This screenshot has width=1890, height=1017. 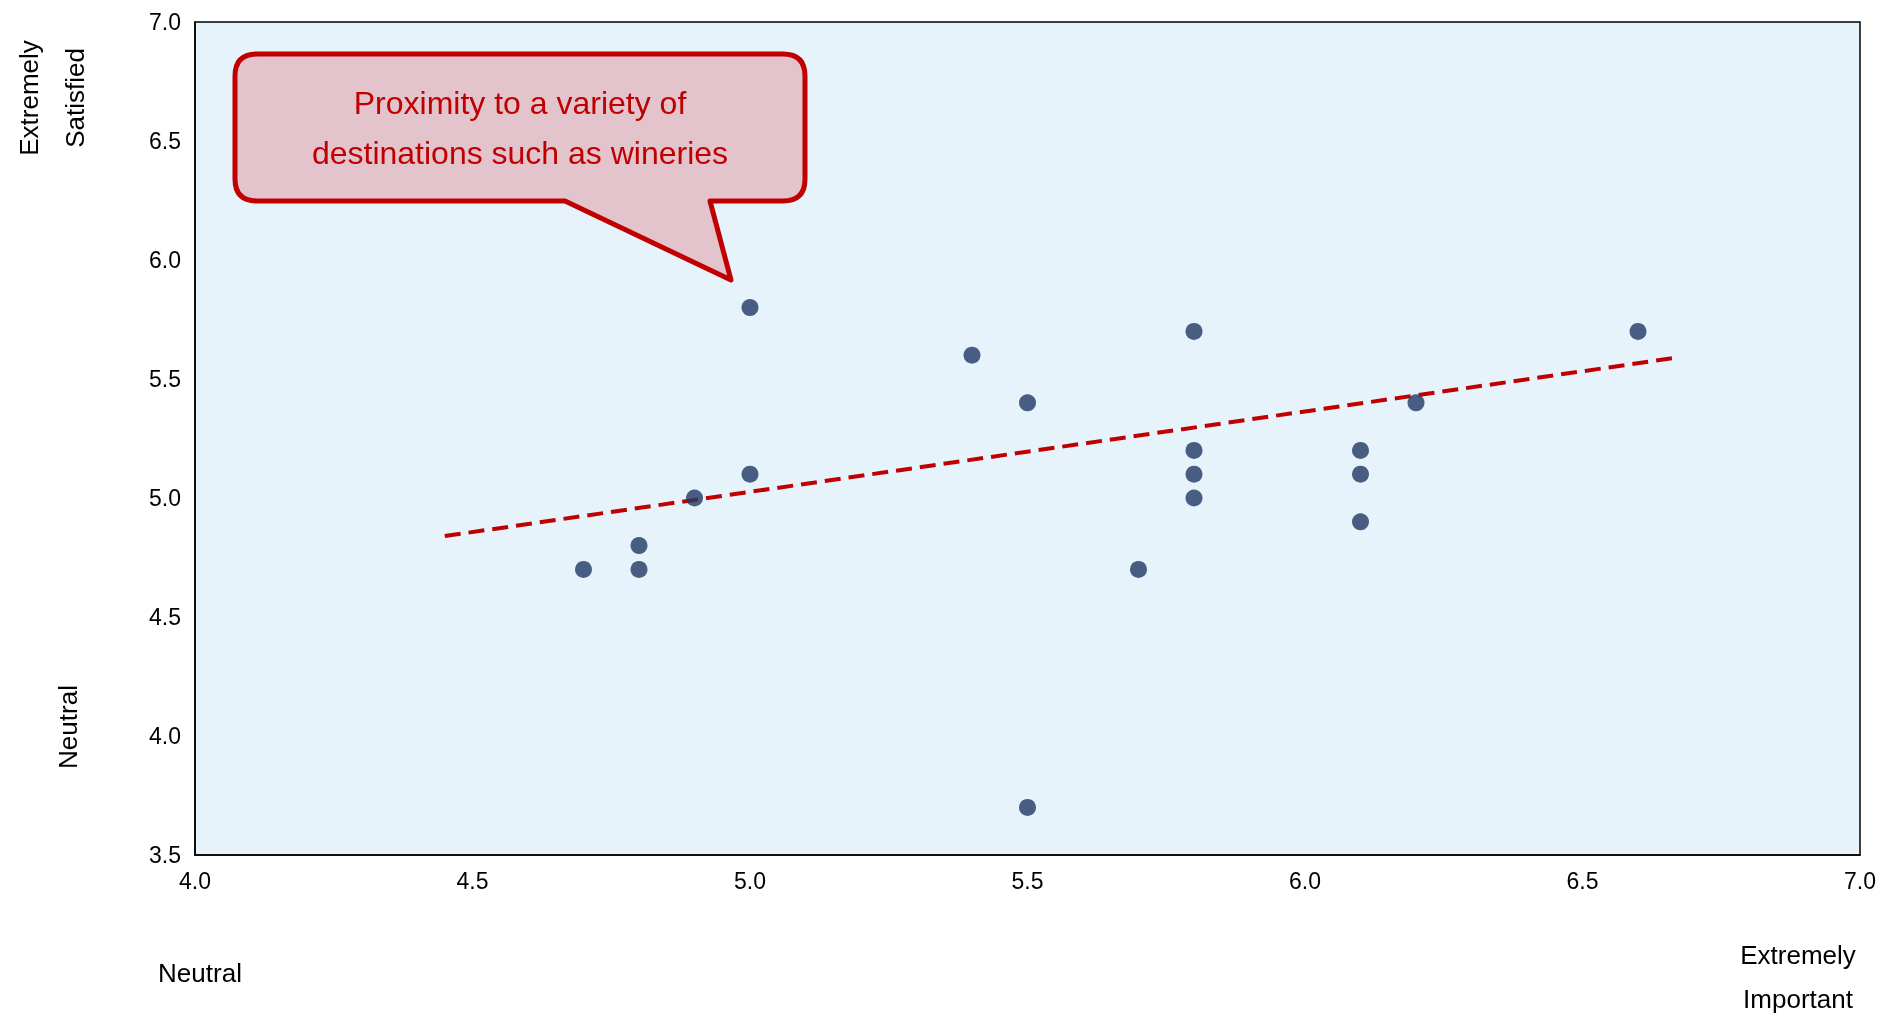 I want to click on y-tick-label: 4.5, so click(x=165, y=617).